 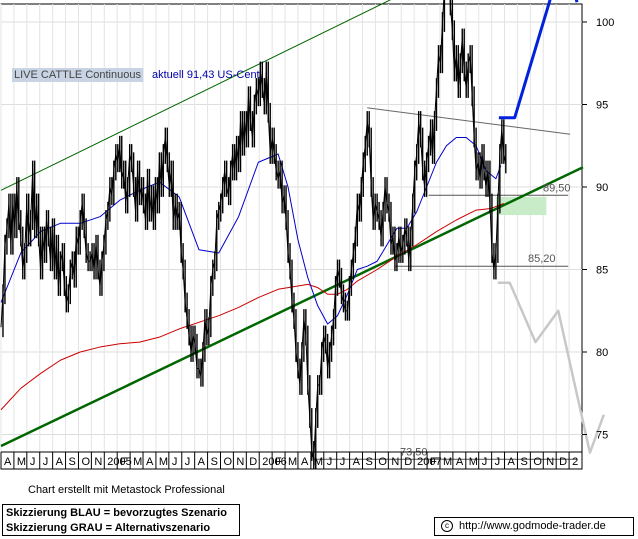 What do you see at coordinates (605, 23) in the screenshot?
I see `y-tick-label: 100` at bounding box center [605, 23].